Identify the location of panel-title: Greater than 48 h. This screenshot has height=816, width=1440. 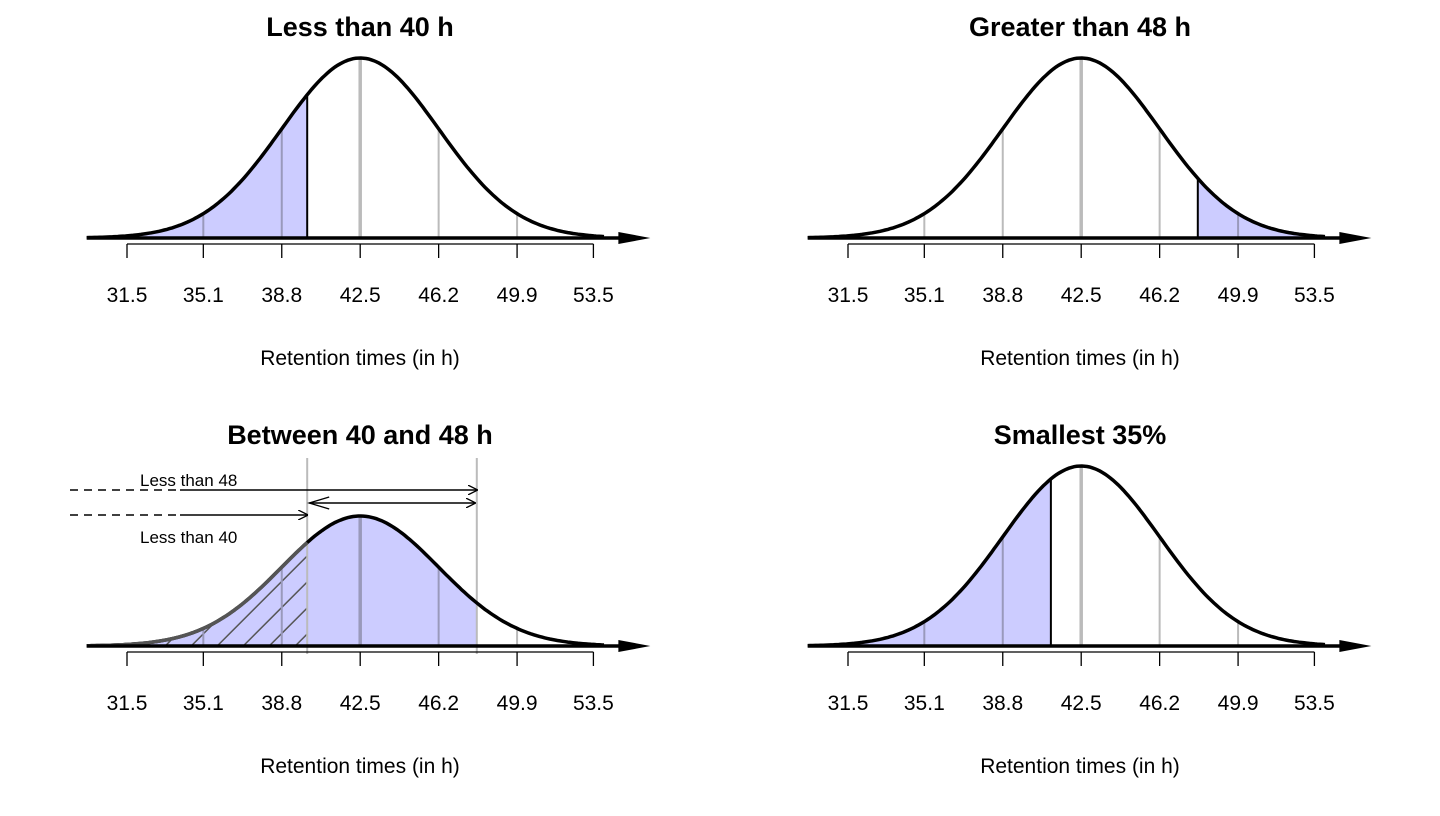
(1080, 27).